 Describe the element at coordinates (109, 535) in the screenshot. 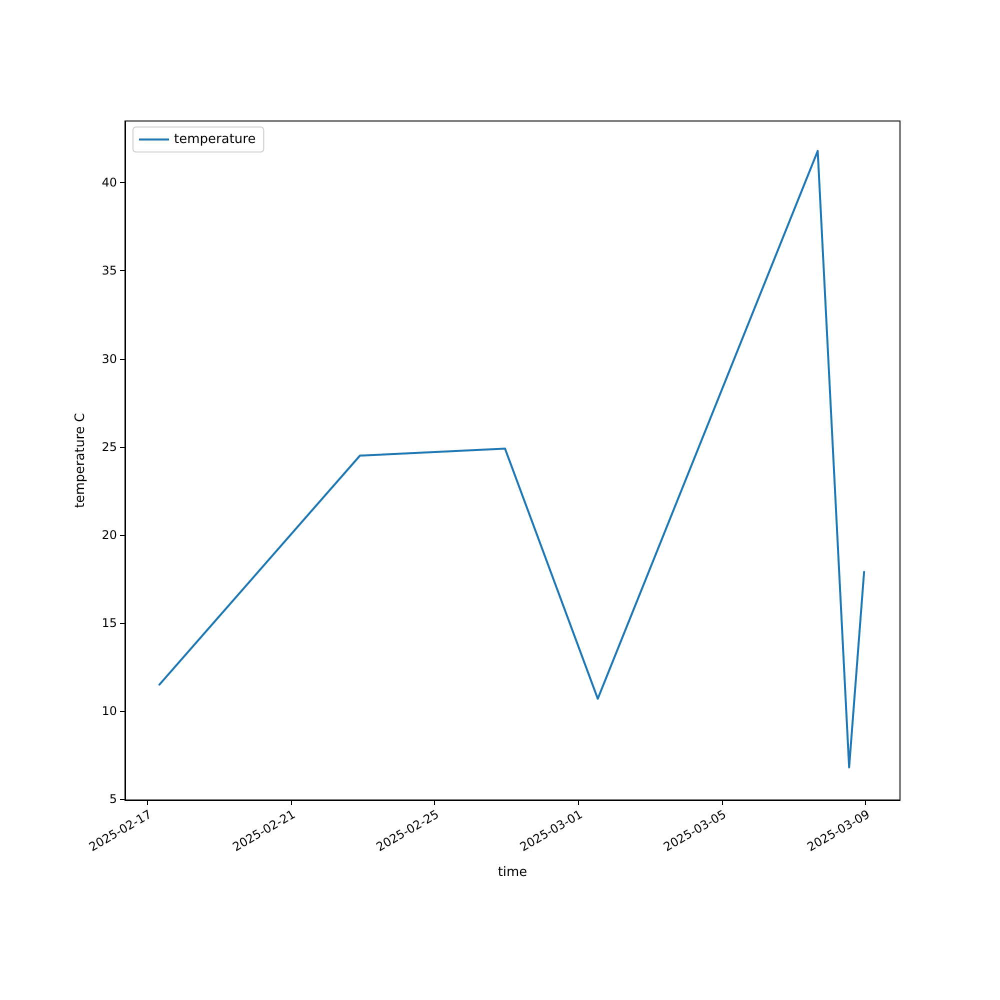

I see `y-tick-label: 20` at that location.